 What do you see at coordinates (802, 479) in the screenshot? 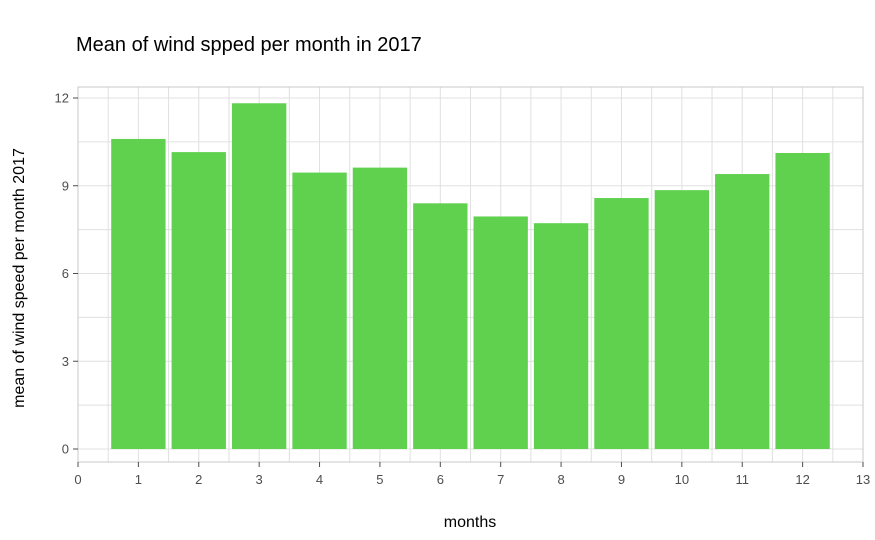
I see `x-tick-label: 12` at bounding box center [802, 479].